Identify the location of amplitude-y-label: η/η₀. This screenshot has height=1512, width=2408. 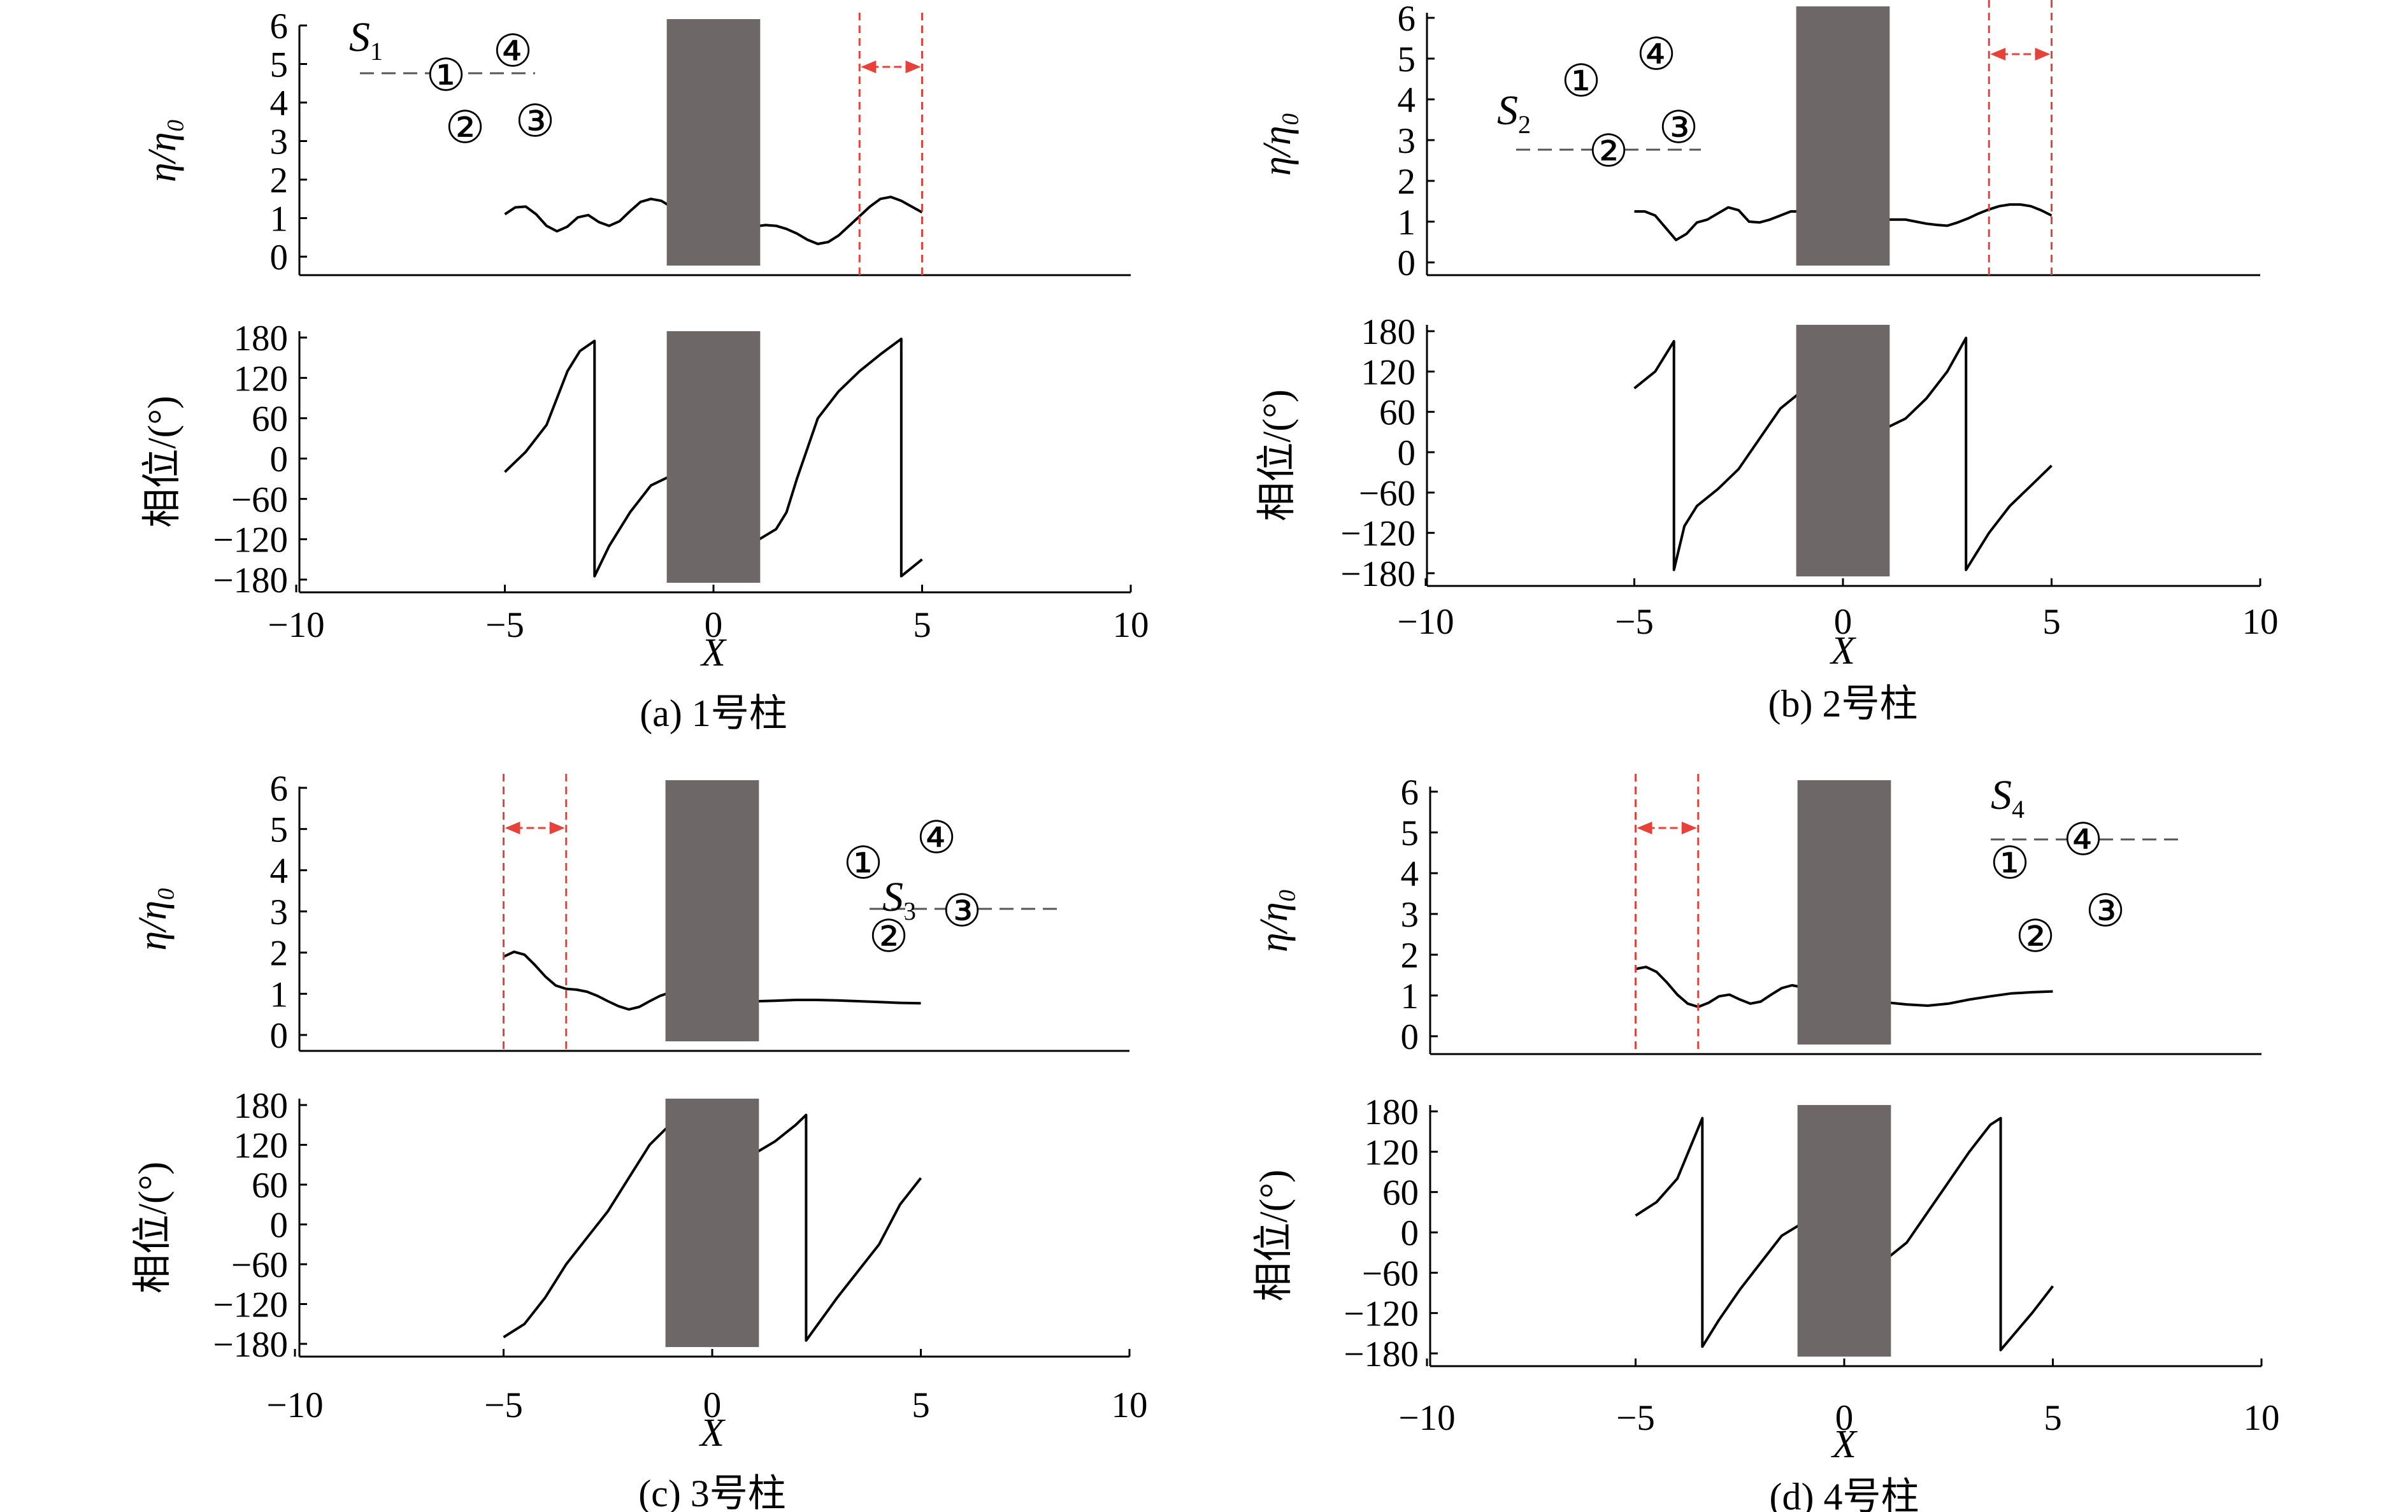
(1277, 144).